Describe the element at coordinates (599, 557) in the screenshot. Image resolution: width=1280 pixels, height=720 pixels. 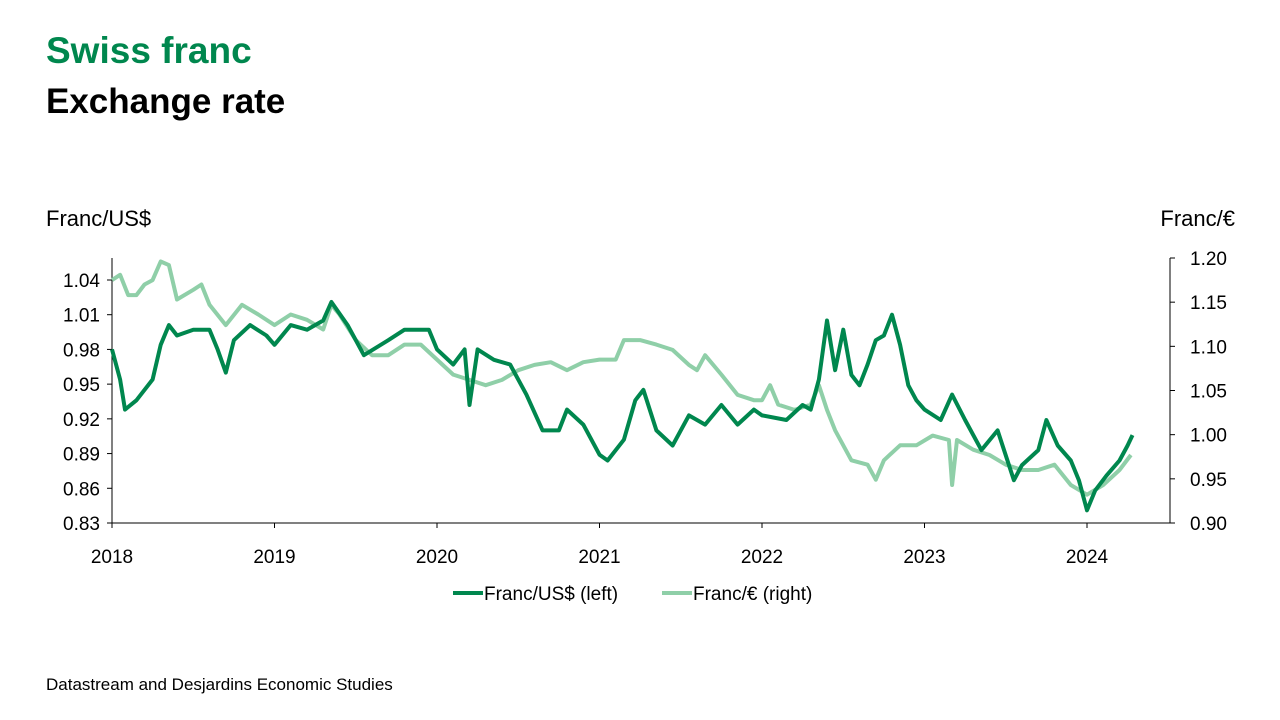
I see `x-tick-label: 2021` at that location.